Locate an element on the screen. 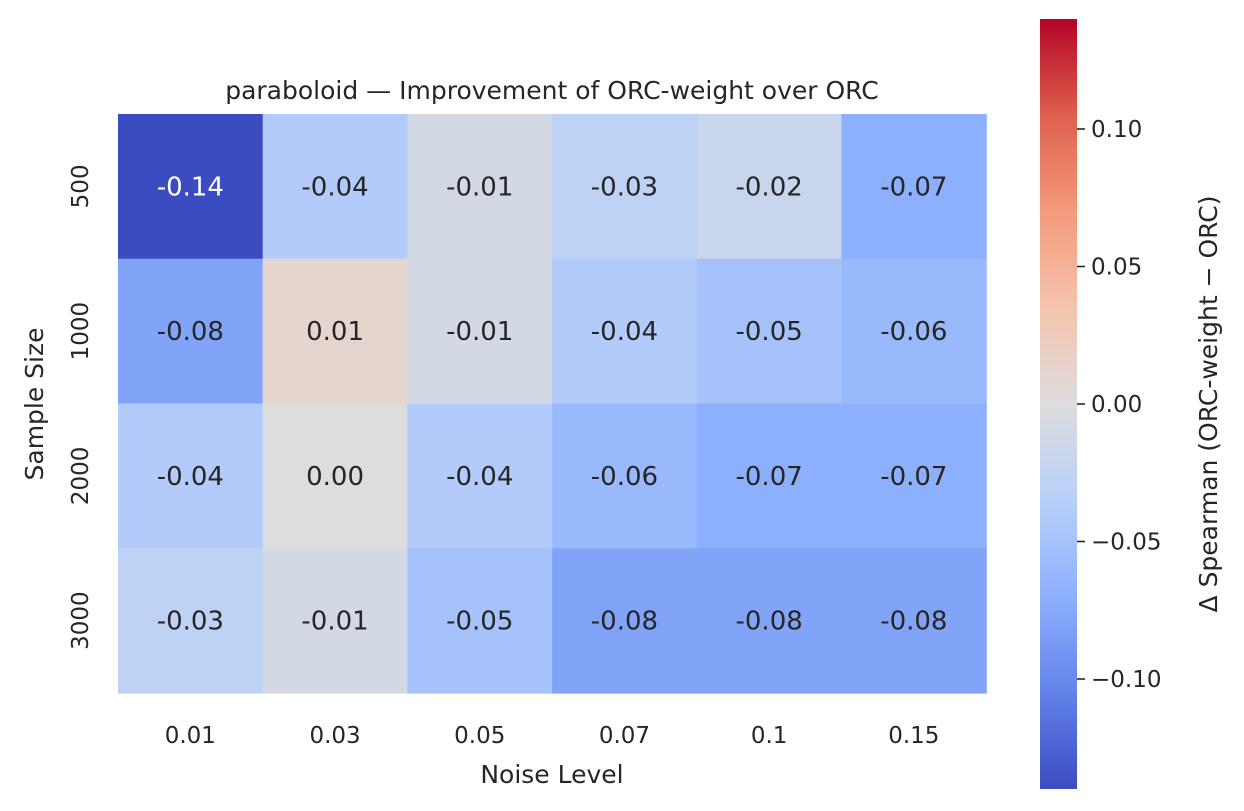 Image resolution: width=1244 pixels, height=811 pixels. y-tick-label: 500 is located at coordinates (81, 186).